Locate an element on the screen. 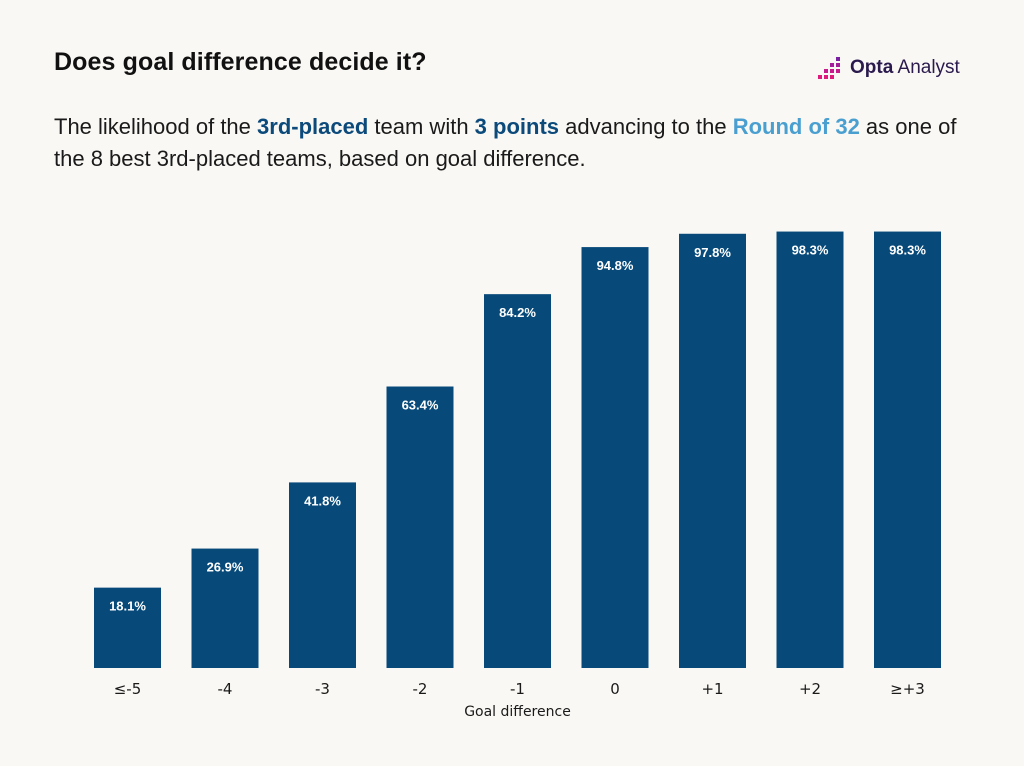 The height and width of the screenshot is (766, 1024). subtitle-highlight-3rd-placed: 3rd-placed is located at coordinates (313, 126).